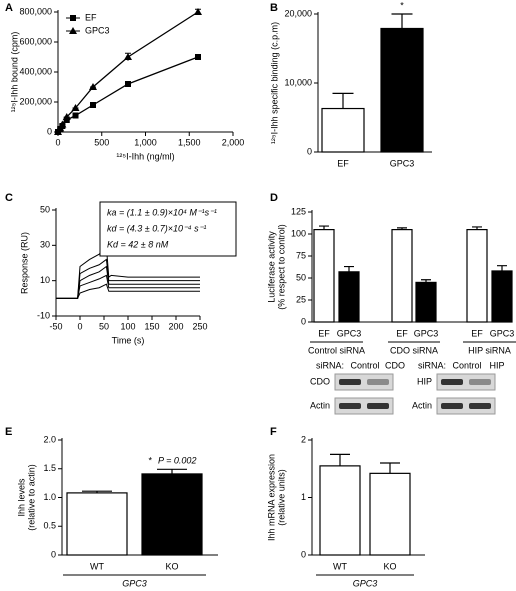 This screenshot has width=516, height=591. Describe the element at coordinates (138, 244) in the screenshot. I see `annotation: Kd = 42 ± 8 nM` at that location.